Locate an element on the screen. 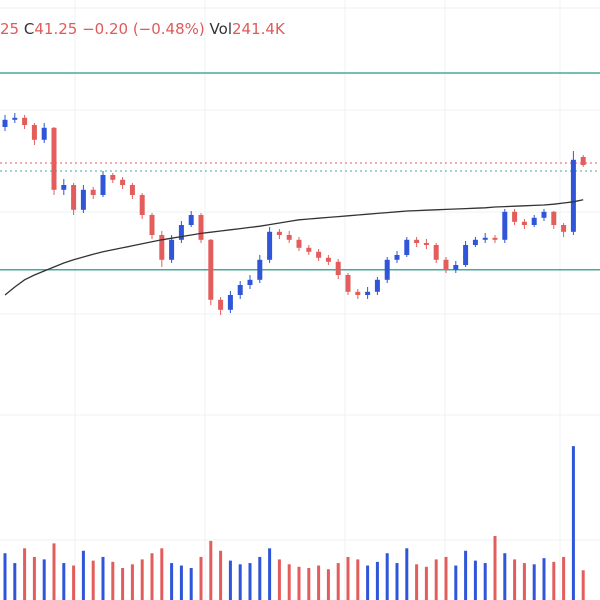 Image resolution: width=600 pixels, height=600 pixels. volume-label: Vol is located at coordinates (220, 29).